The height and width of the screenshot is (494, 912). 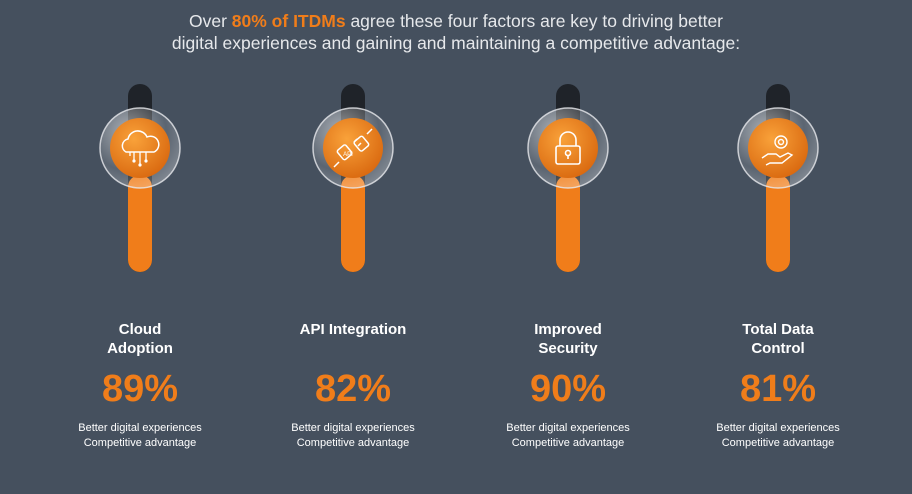 What do you see at coordinates (353, 329) in the screenshot?
I see `factor-label: API Integration` at bounding box center [353, 329].